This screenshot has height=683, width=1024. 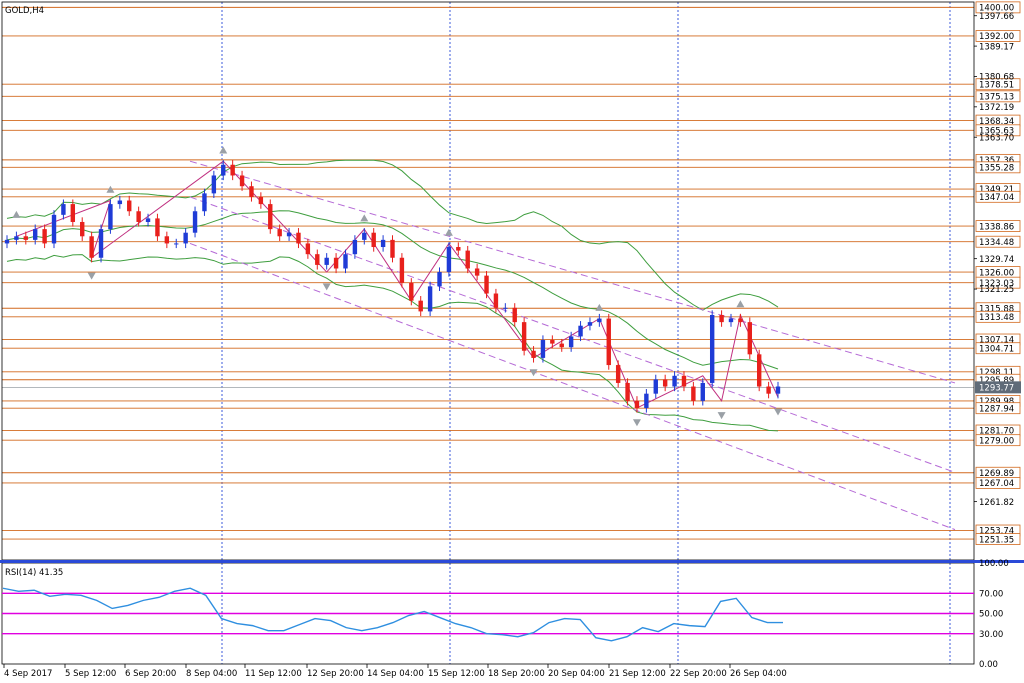 I want to click on level-label-6: 1357.36, so click(x=996, y=161).